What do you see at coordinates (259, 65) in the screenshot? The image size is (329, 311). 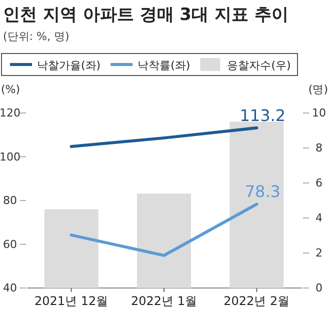 I see `legend-label: 응찰자수(우)` at bounding box center [259, 65].